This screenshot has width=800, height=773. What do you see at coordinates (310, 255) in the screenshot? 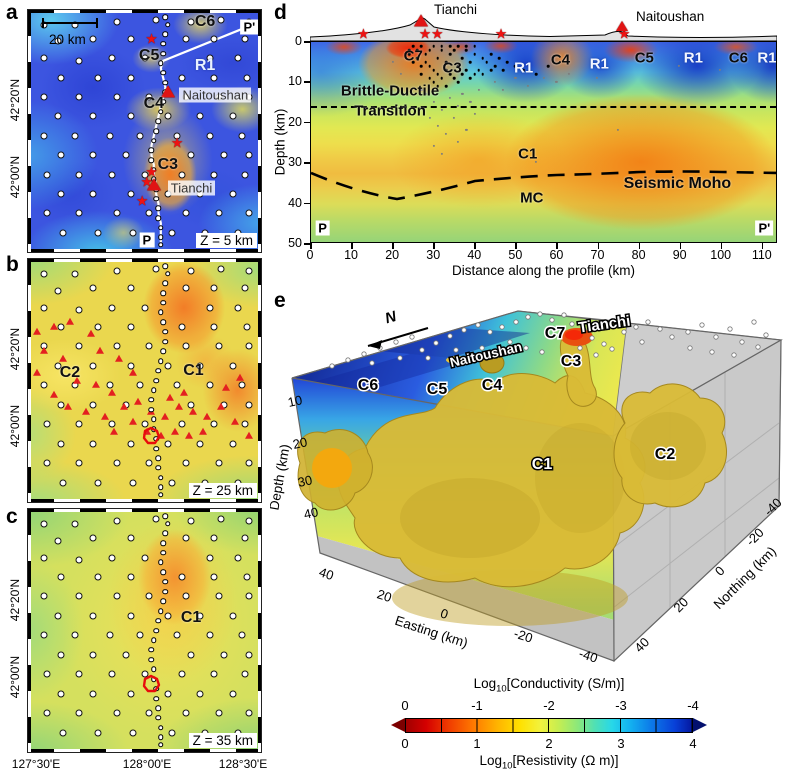
I see `x-tick-label: 0` at bounding box center [310, 255].